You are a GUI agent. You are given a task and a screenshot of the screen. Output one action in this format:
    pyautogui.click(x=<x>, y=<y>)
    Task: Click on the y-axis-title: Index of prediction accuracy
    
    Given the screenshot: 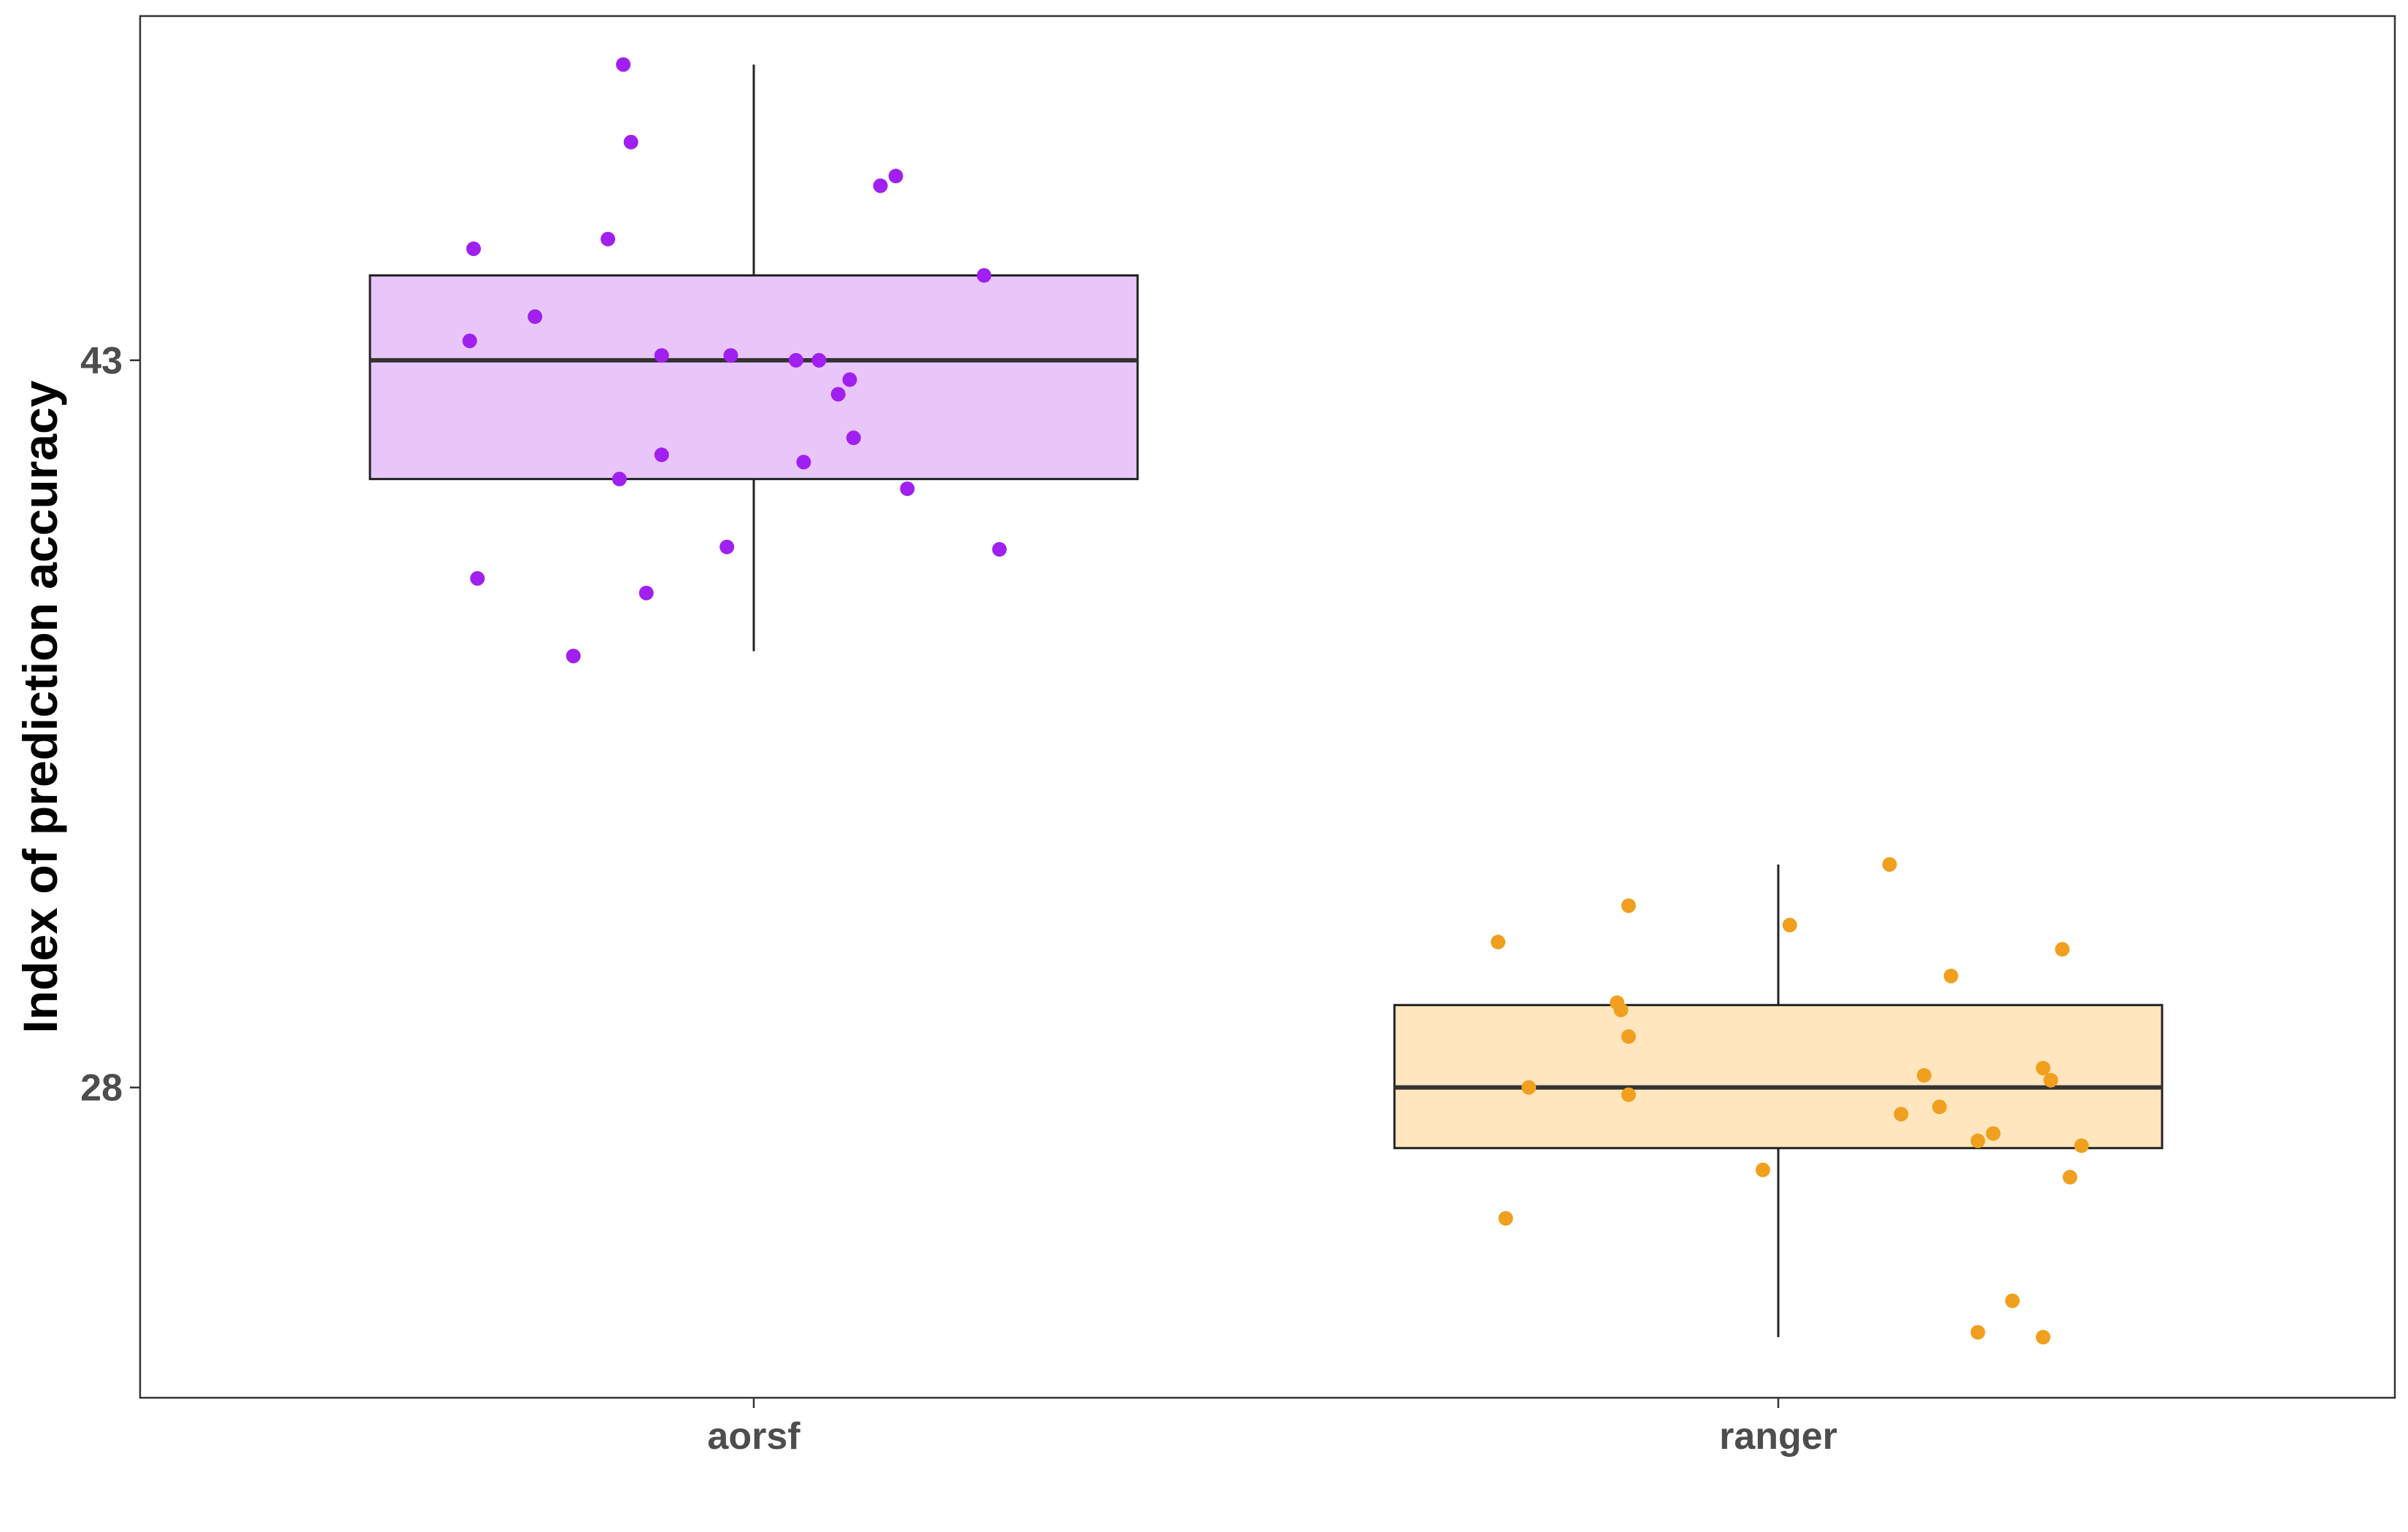 What is the action you would take?
    pyautogui.click(x=40, y=707)
    